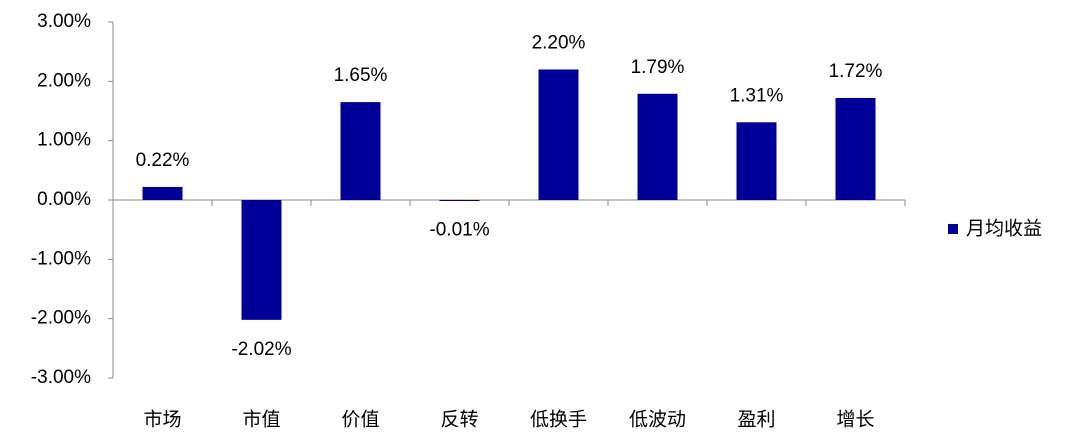  Describe the element at coordinates (855, 420) in the screenshot. I see `x-tick-label: 增长` at that location.